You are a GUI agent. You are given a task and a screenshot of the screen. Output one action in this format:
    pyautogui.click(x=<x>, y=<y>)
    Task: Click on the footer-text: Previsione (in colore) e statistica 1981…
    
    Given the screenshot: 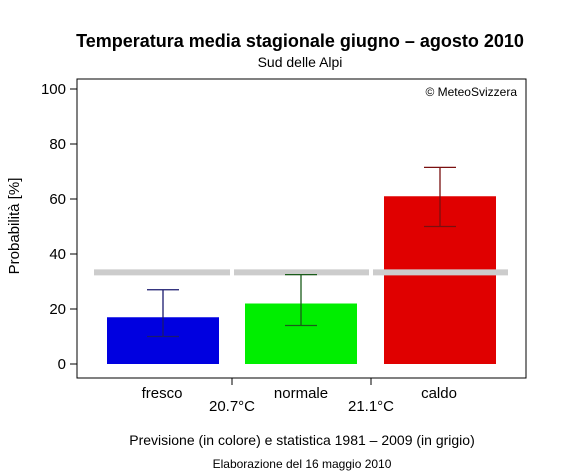 What is the action you would take?
    pyautogui.click(x=302, y=440)
    